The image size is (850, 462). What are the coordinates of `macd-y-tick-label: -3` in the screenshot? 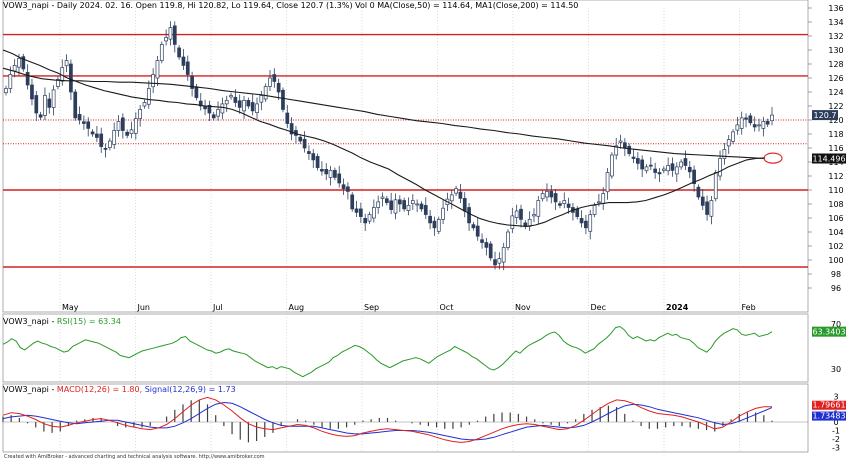 It's located at (836, 447).